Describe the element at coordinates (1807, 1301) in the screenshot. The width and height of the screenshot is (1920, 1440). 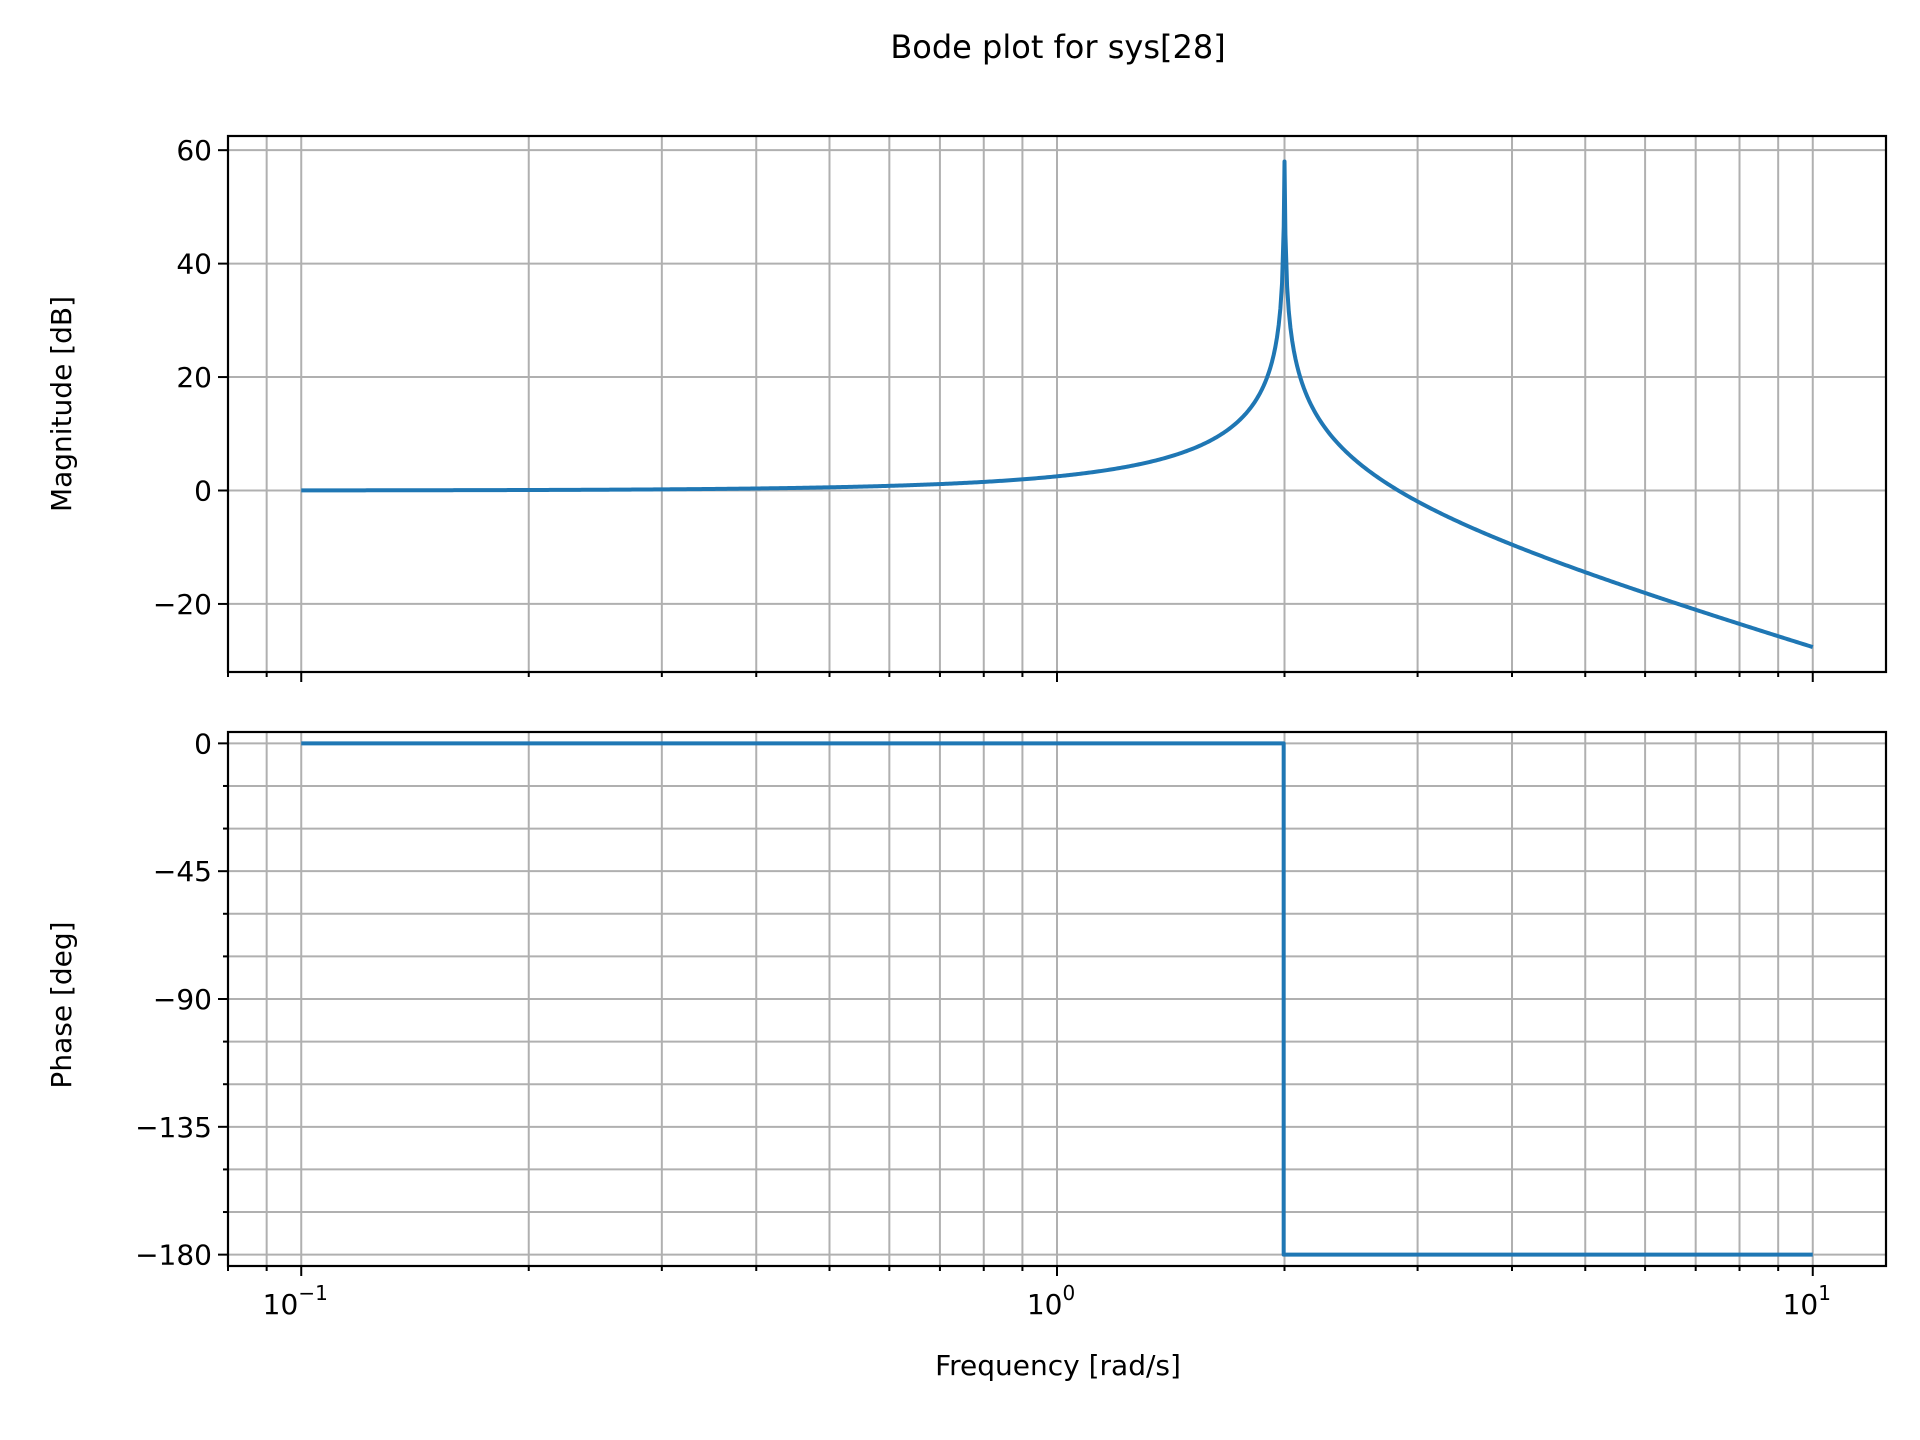
I see `frequency-xtick-label: 10¹` at that location.